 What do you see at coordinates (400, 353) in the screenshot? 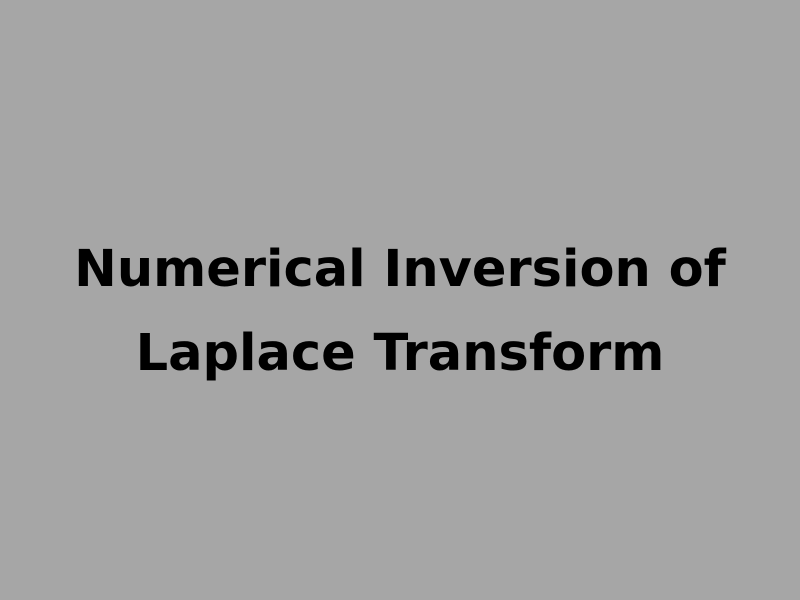
I see `title-line-2: Laplace Transform` at bounding box center [400, 353].